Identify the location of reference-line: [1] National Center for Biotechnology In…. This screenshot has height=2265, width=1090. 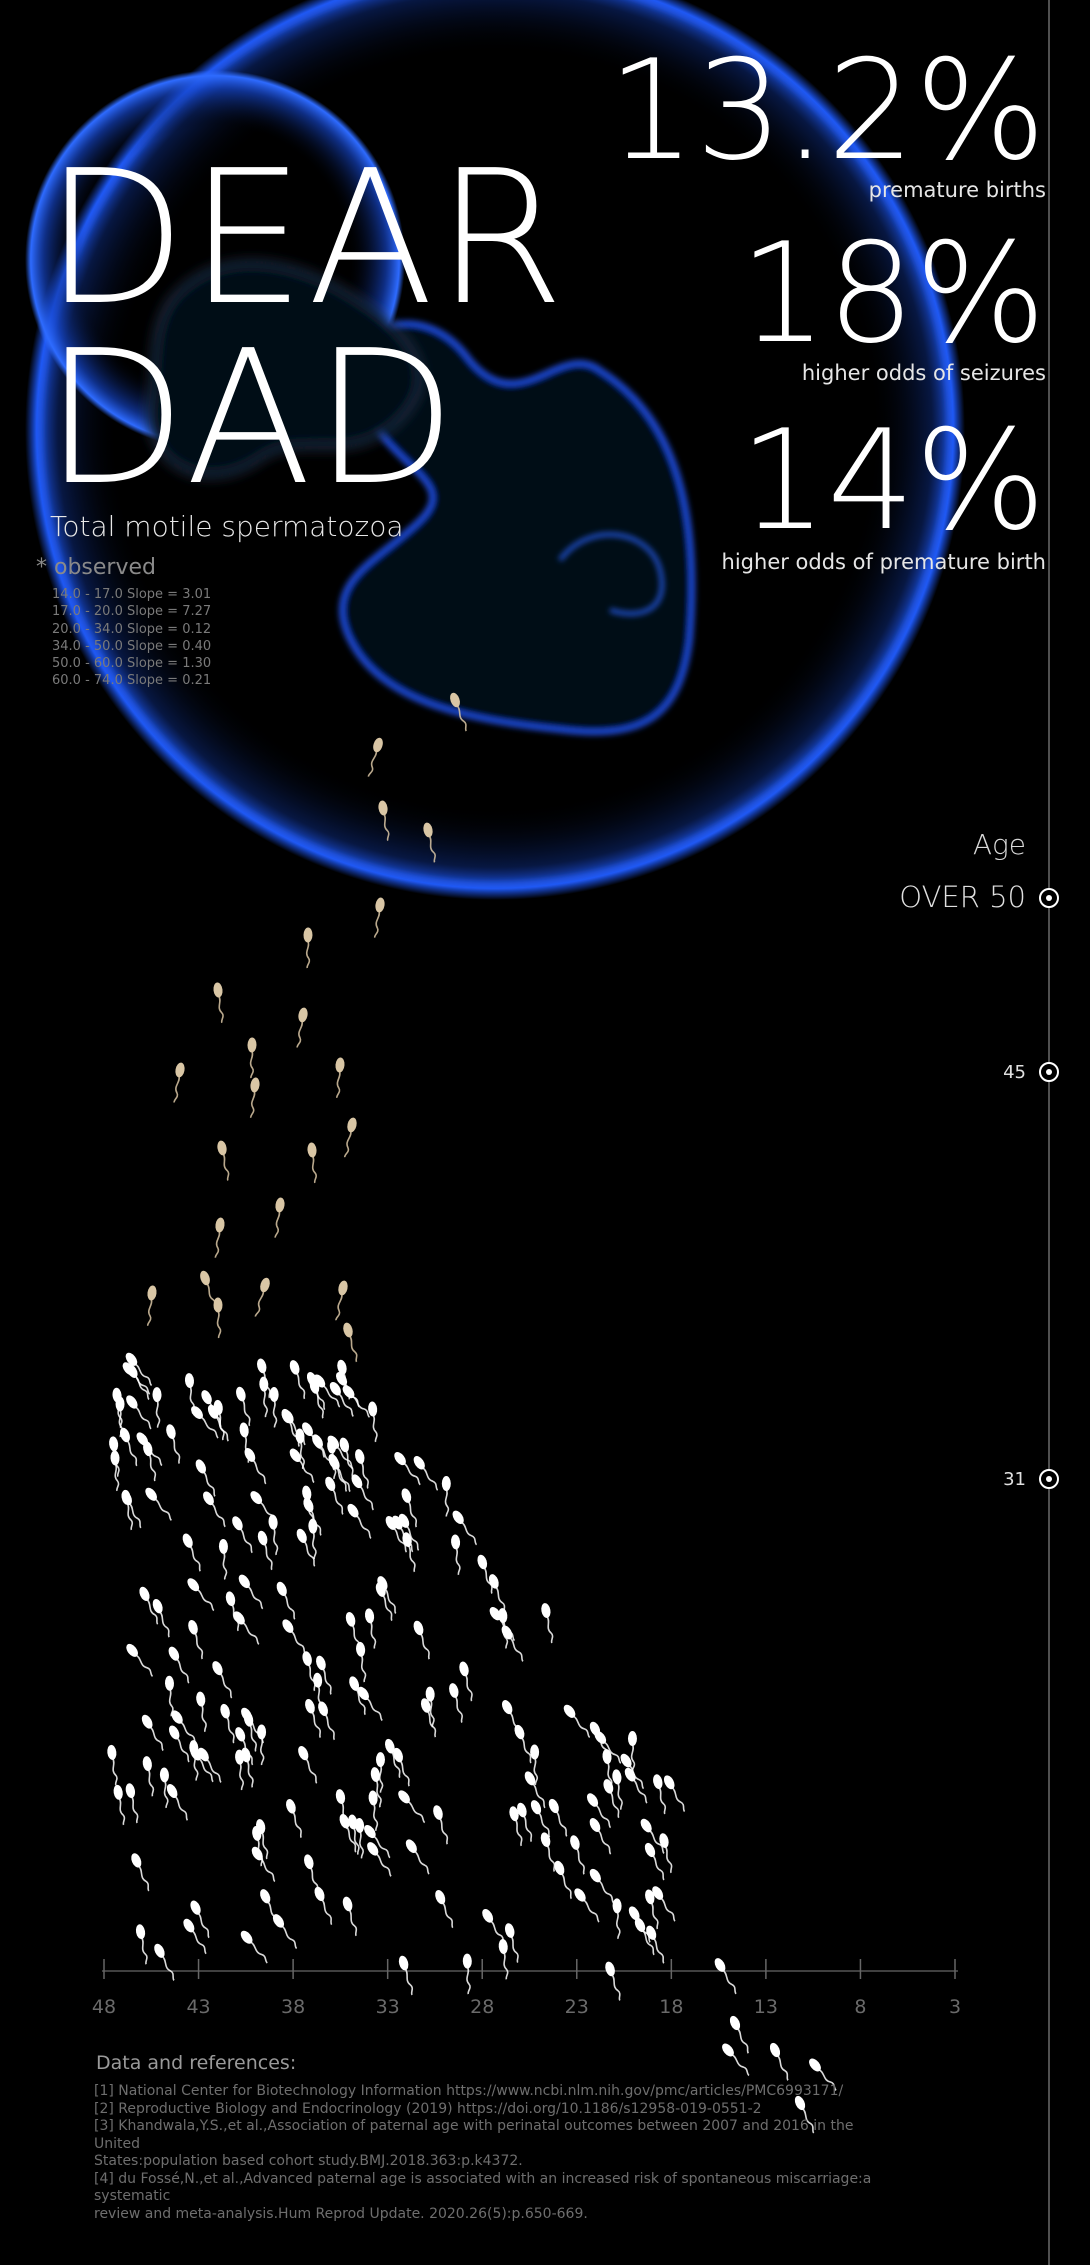
(469, 2091).